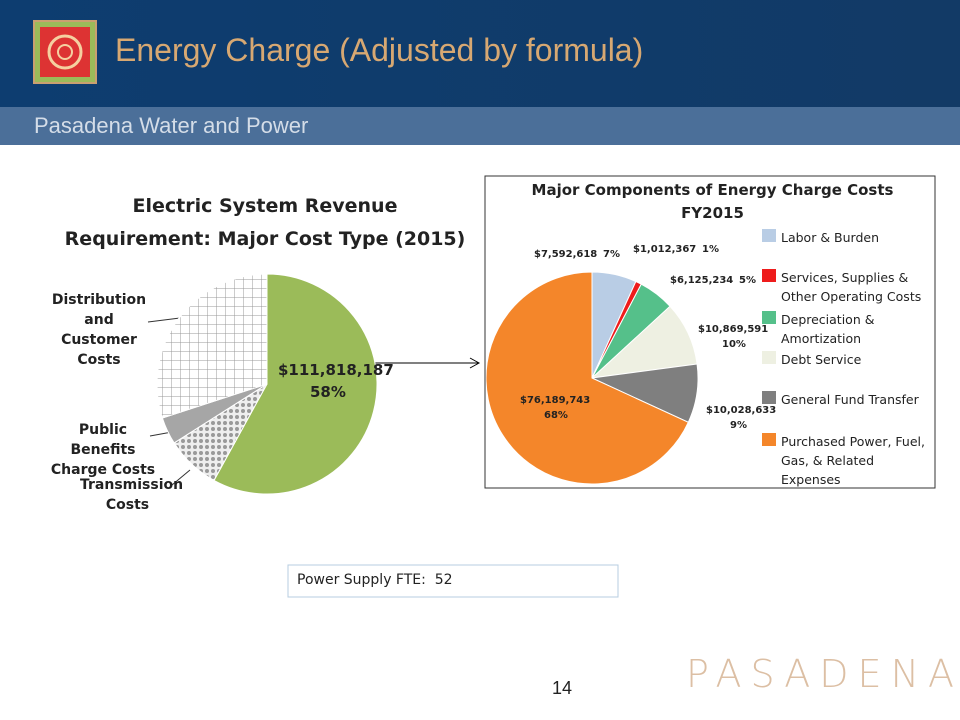  What do you see at coordinates (710, 249) in the screenshot?
I see `percent-label: 1%` at bounding box center [710, 249].